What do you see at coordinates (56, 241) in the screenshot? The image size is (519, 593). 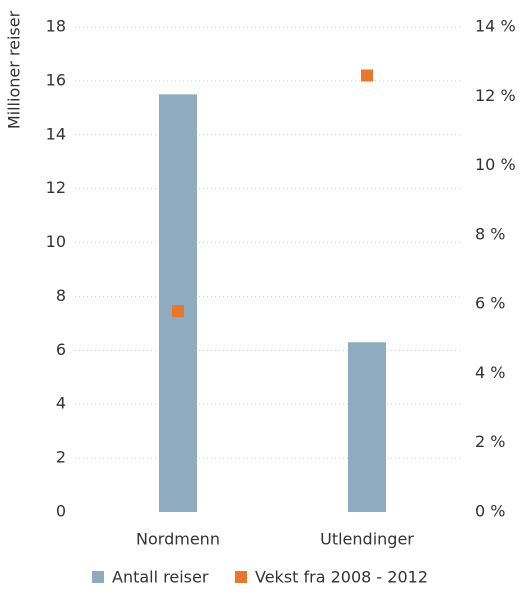 I see `y-tick-label: 10` at bounding box center [56, 241].